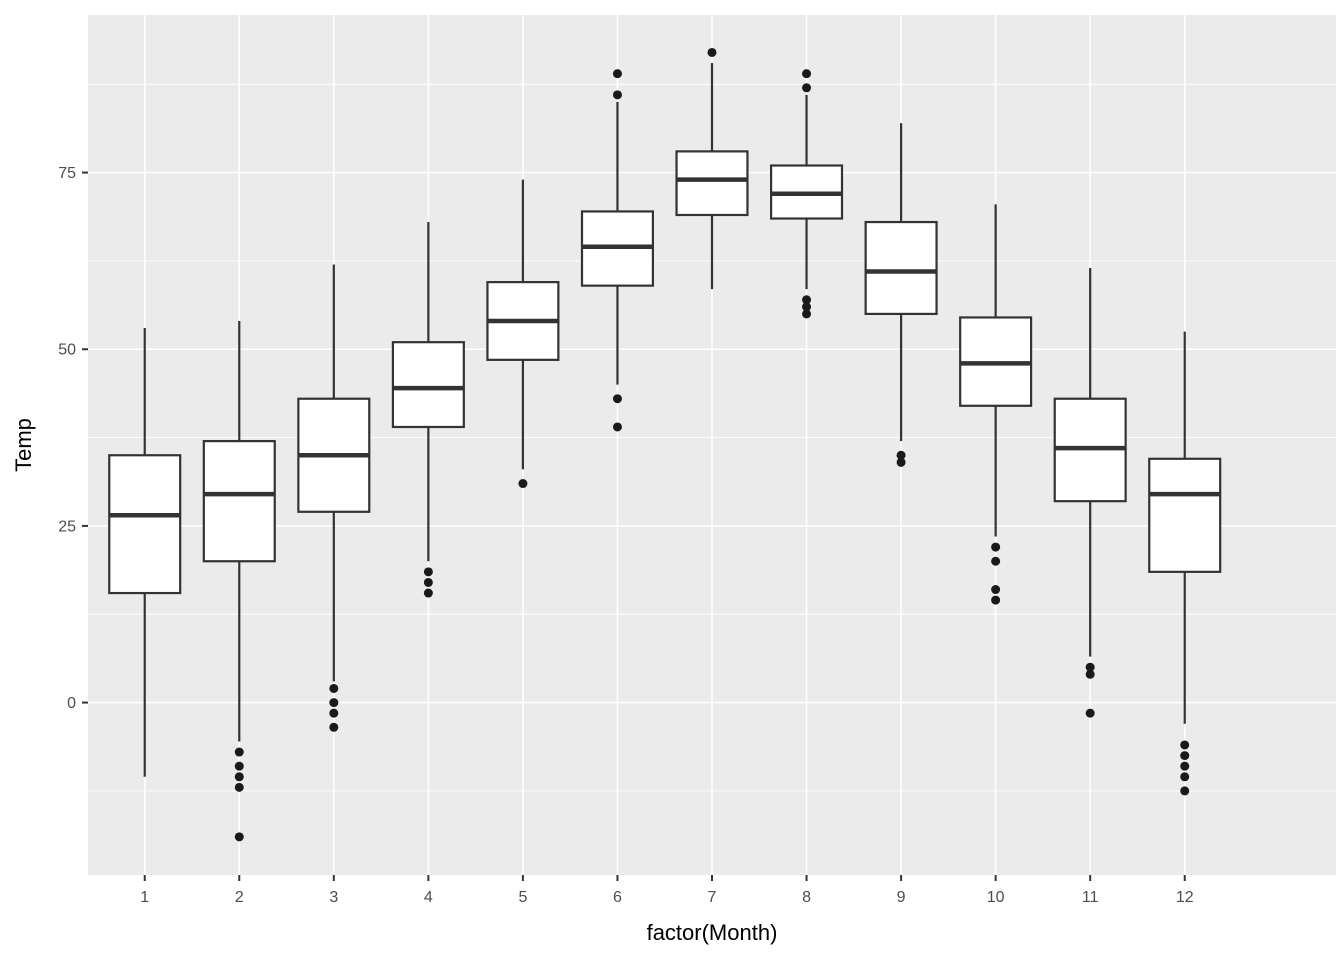  I want to click on x-tick-label: 12, so click(1185, 897).